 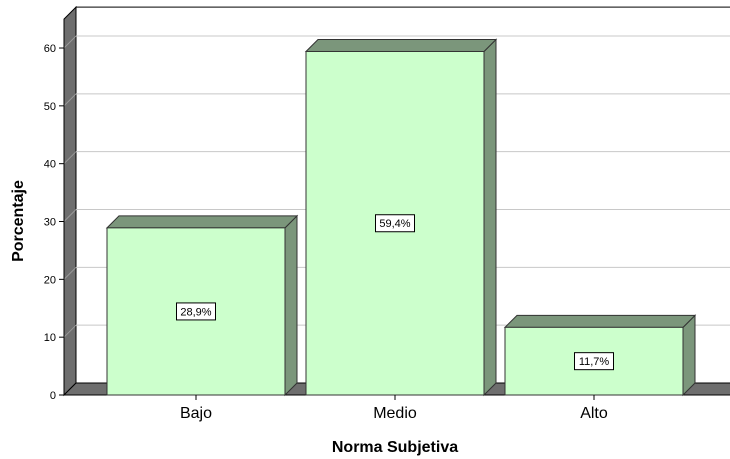 I want to click on left-wall, so click(x=70, y=201).